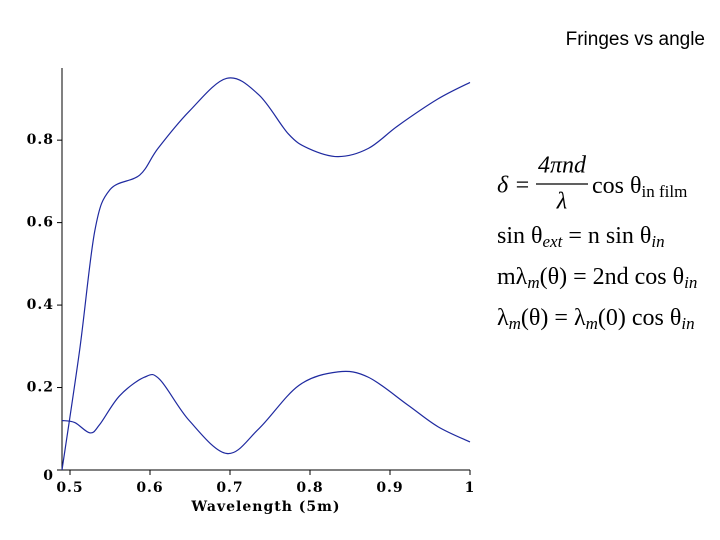 The height and width of the screenshot is (540, 720). I want to click on x-tick-label: 0.8, so click(309, 488).